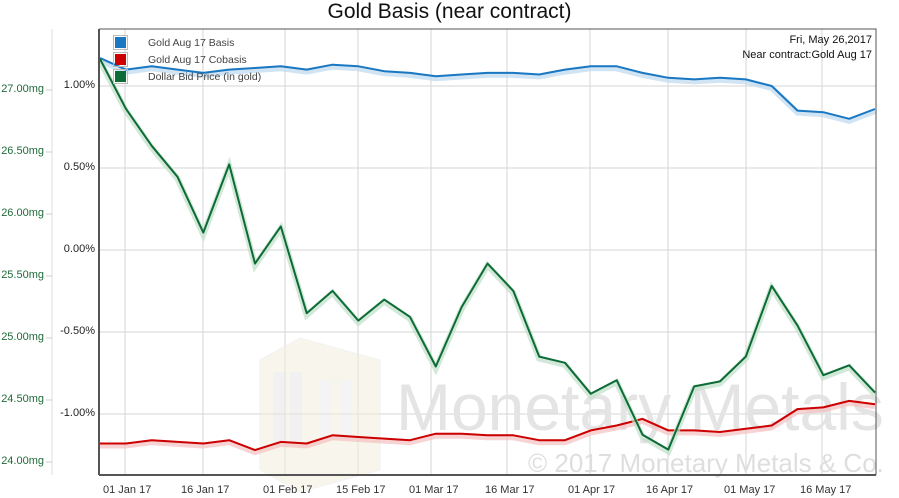 This screenshot has width=899, height=498. I want to click on pct-tick-label: 1.00%, so click(79, 85).